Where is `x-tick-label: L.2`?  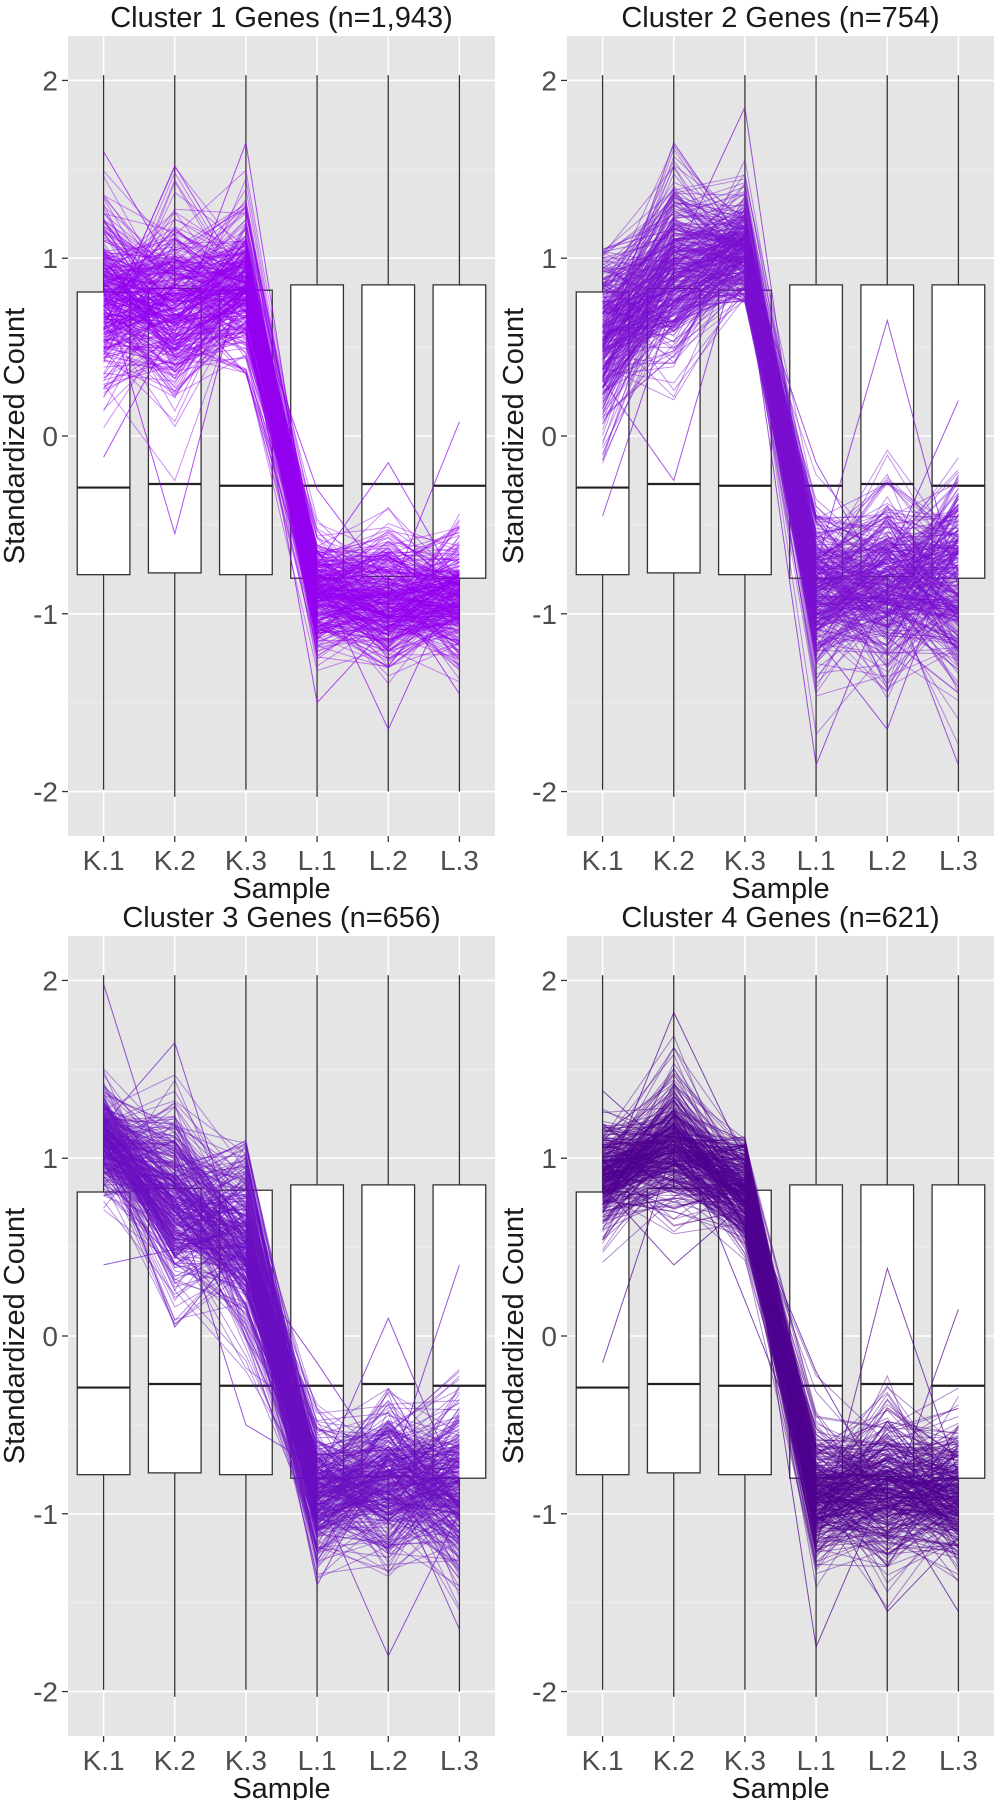 x-tick-label: L.2 is located at coordinates (887, 1760).